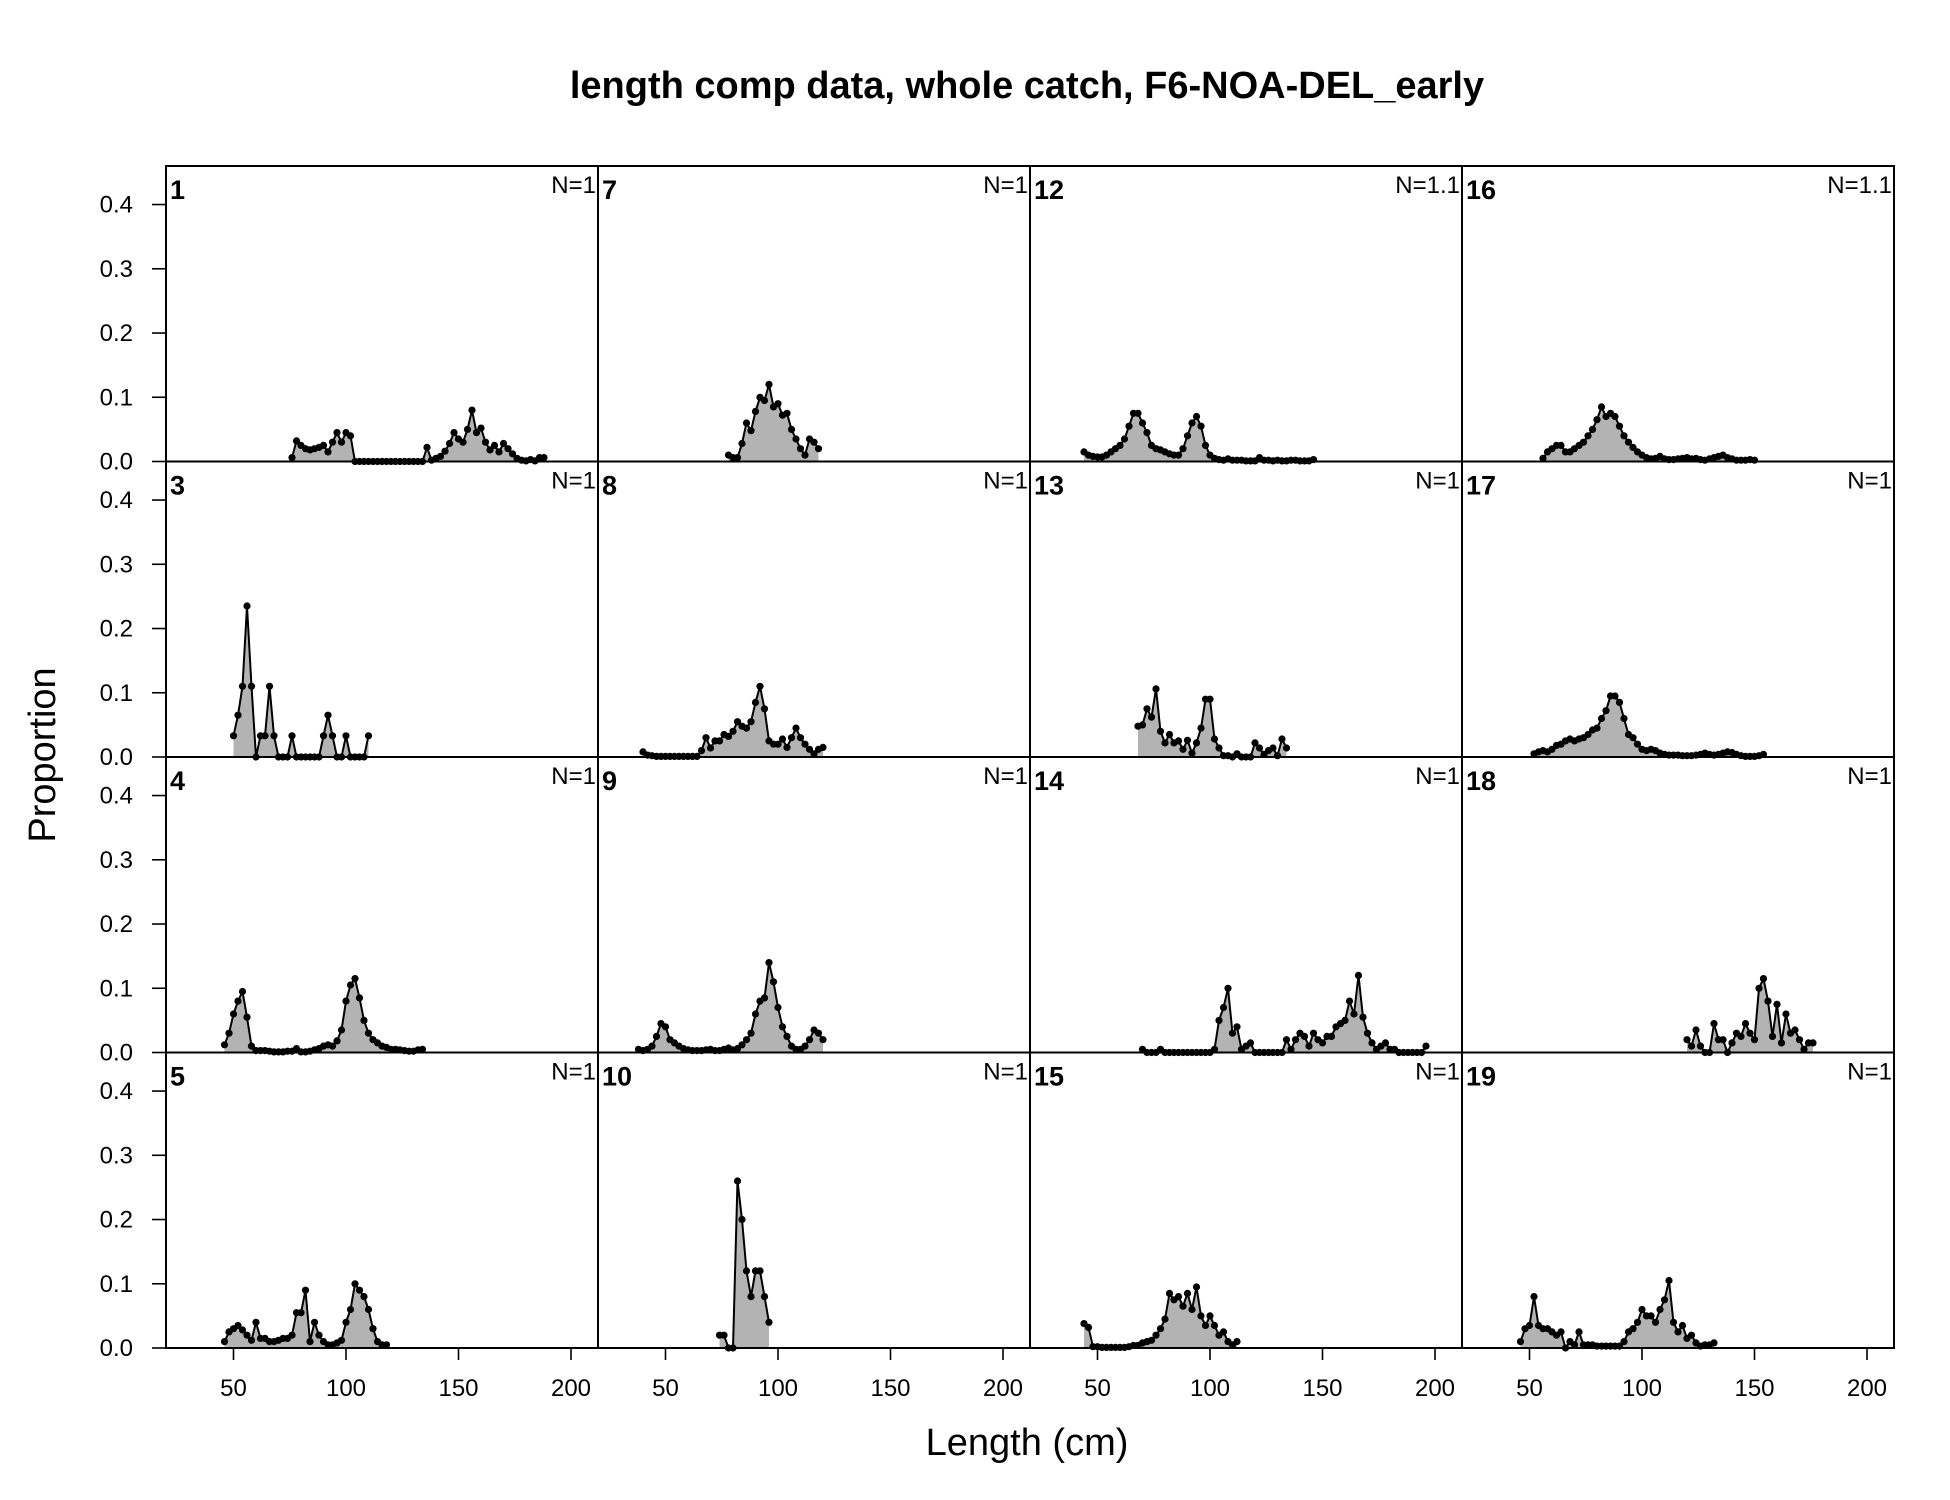 Image resolution: width=1950 pixels, height=1500 pixels. I want to click on x-axis-title: Length (cm), so click(1027, 1443).